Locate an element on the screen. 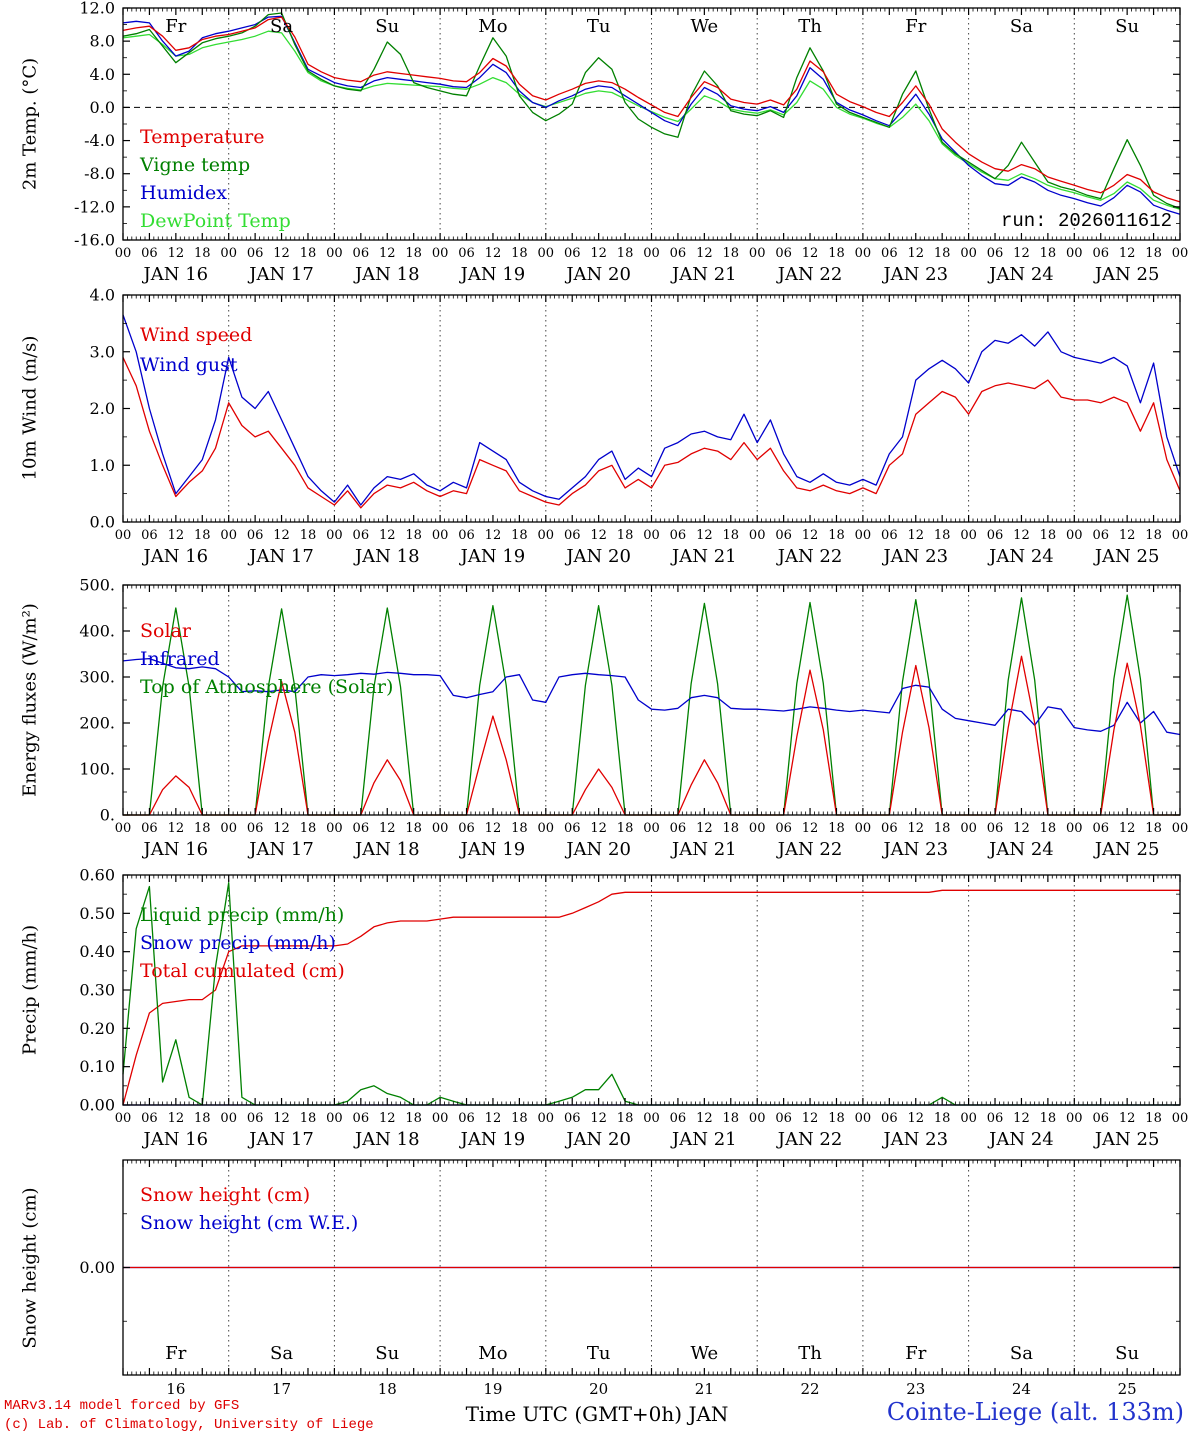 The height and width of the screenshot is (1440, 1194). precip-y-axis-label: Precip (mm/h) is located at coordinates (30, 990).